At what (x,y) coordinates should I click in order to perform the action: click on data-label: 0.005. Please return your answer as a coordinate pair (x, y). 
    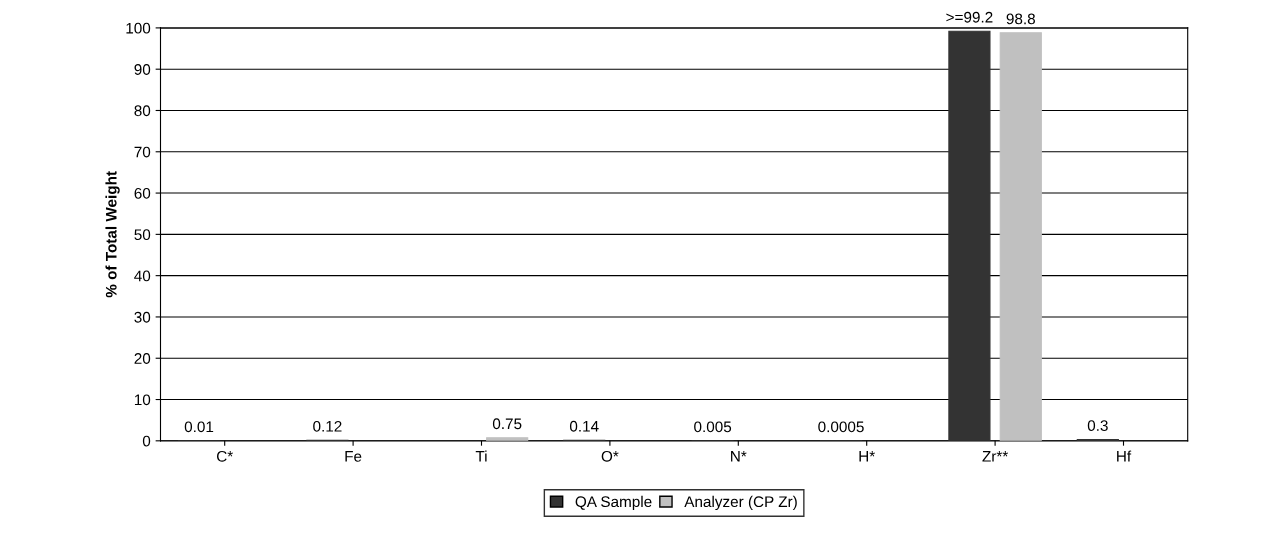
    Looking at the image, I should click on (713, 427).